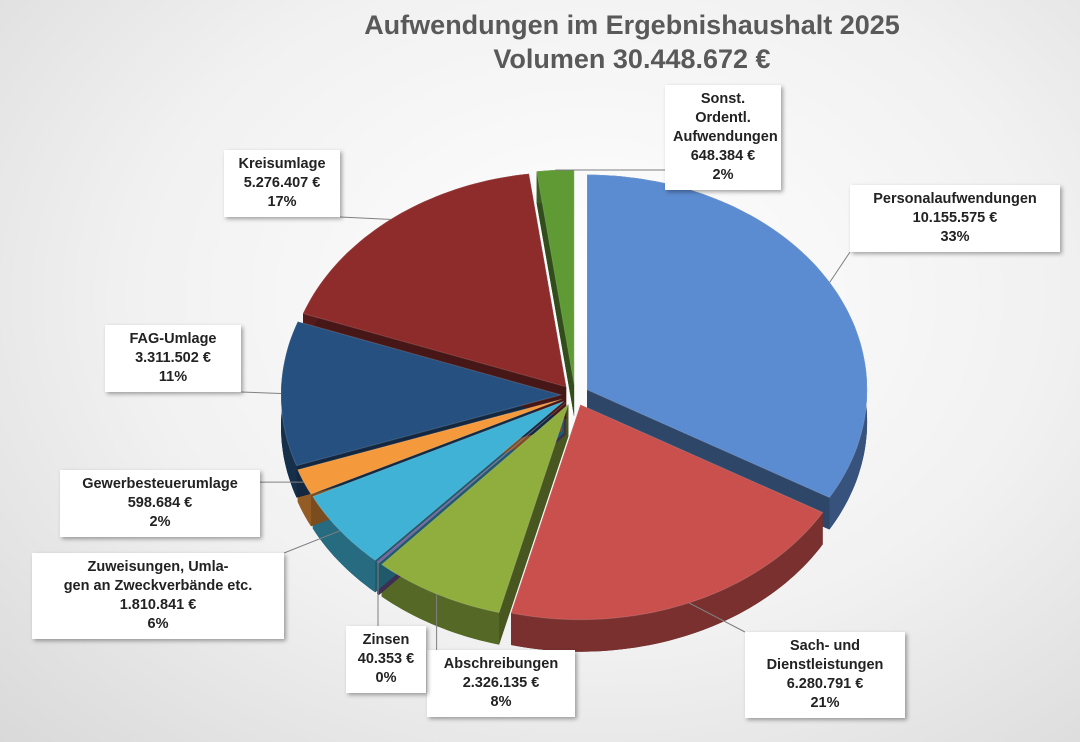 The width and height of the screenshot is (1080, 742). What do you see at coordinates (158, 605) in the screenshot?
I see `label-value: 1.810.841 €` at bounding box center [158, 605].